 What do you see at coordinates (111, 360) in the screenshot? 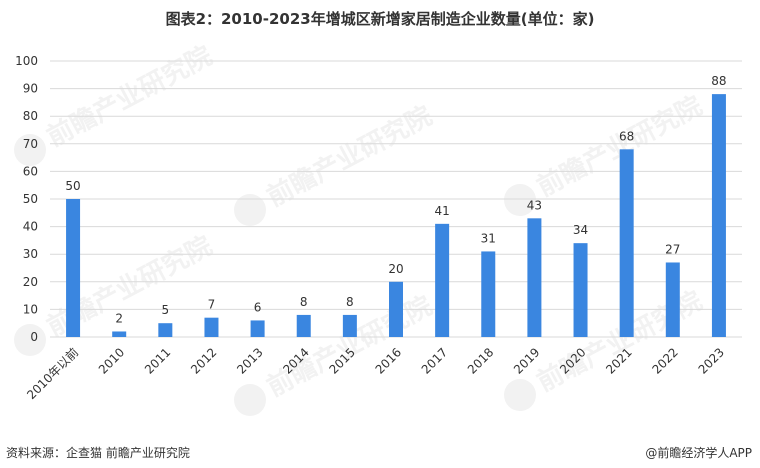
I see `x-tick-label: 2010` at bounding box center [111, 360].